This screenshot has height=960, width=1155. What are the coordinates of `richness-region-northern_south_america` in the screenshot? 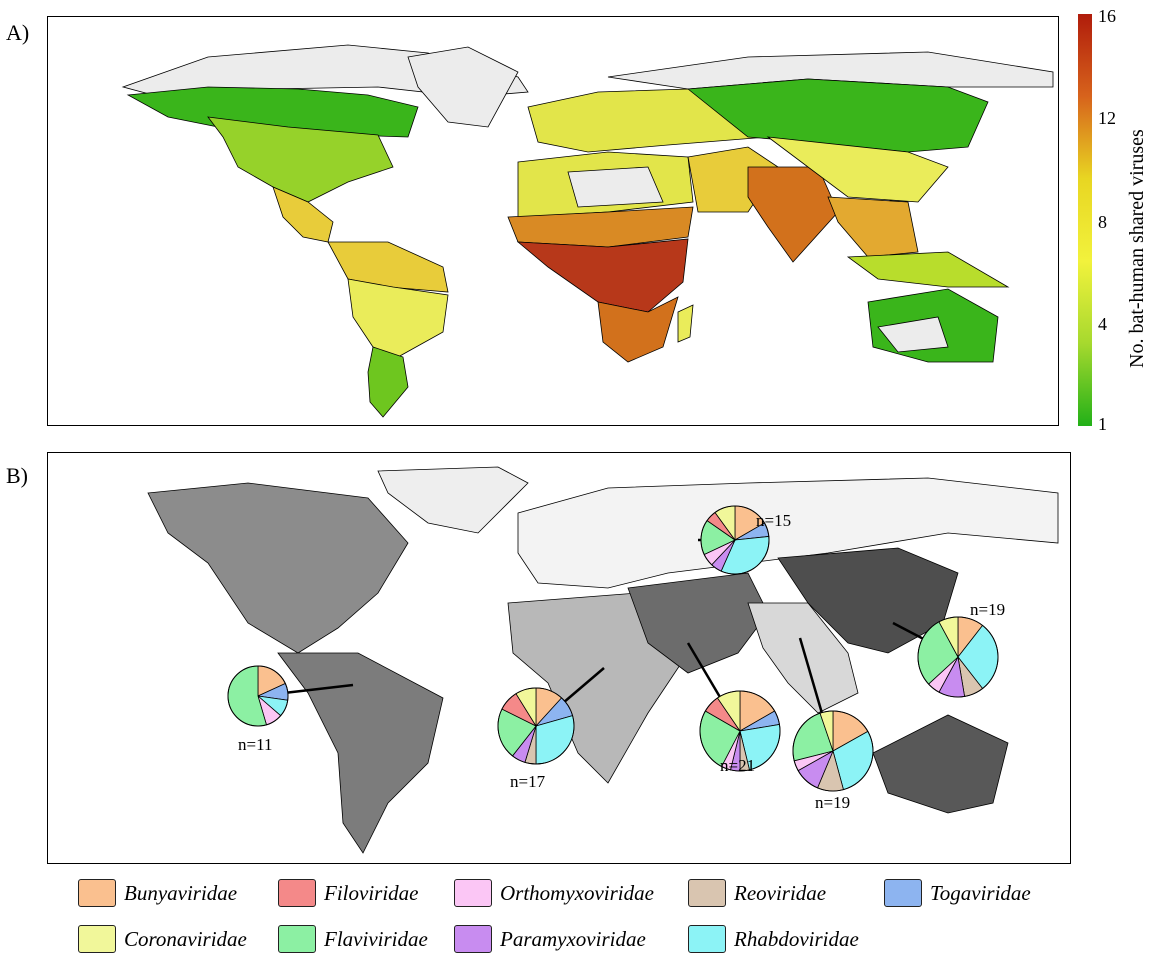 It's located at (388, 267).